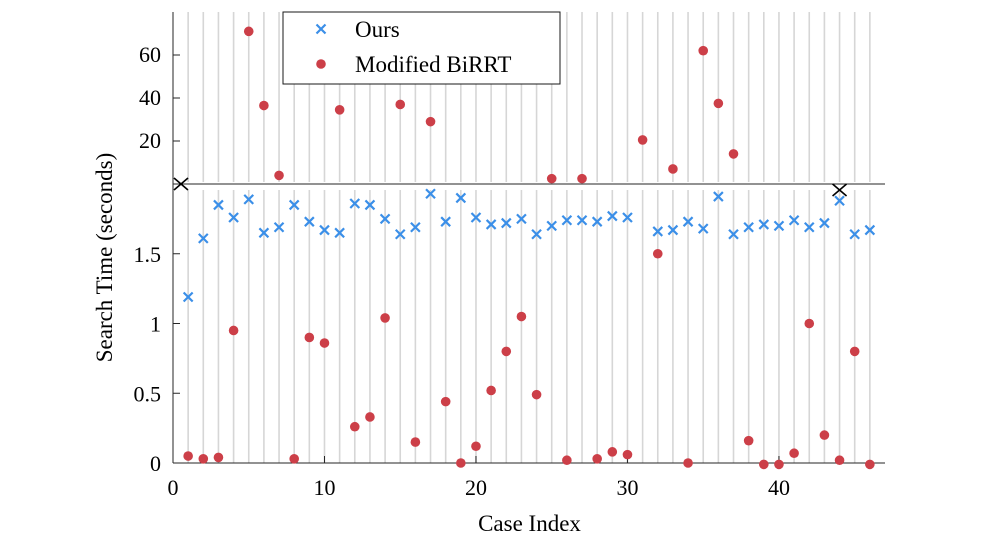 The image size is (996, 541). Describe the element at coordinates (321, 64) in the screenshot. I see `legend-marker-birrt` at that location.